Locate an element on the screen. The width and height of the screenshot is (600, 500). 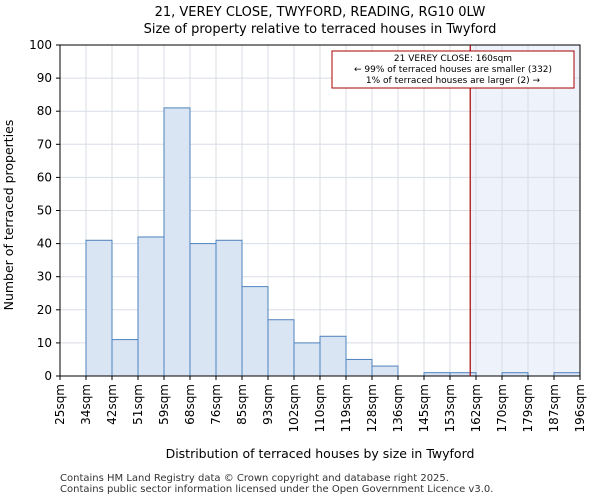
x-tick-label: 187sqm is located at coordinates (554, 408).